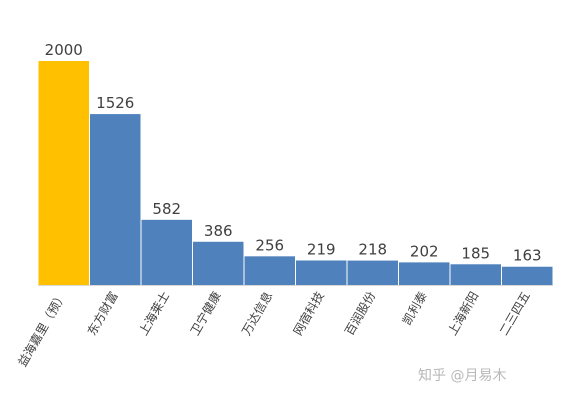  I want to click on category-label: 益海嘉里（预）, so click(41, 329).